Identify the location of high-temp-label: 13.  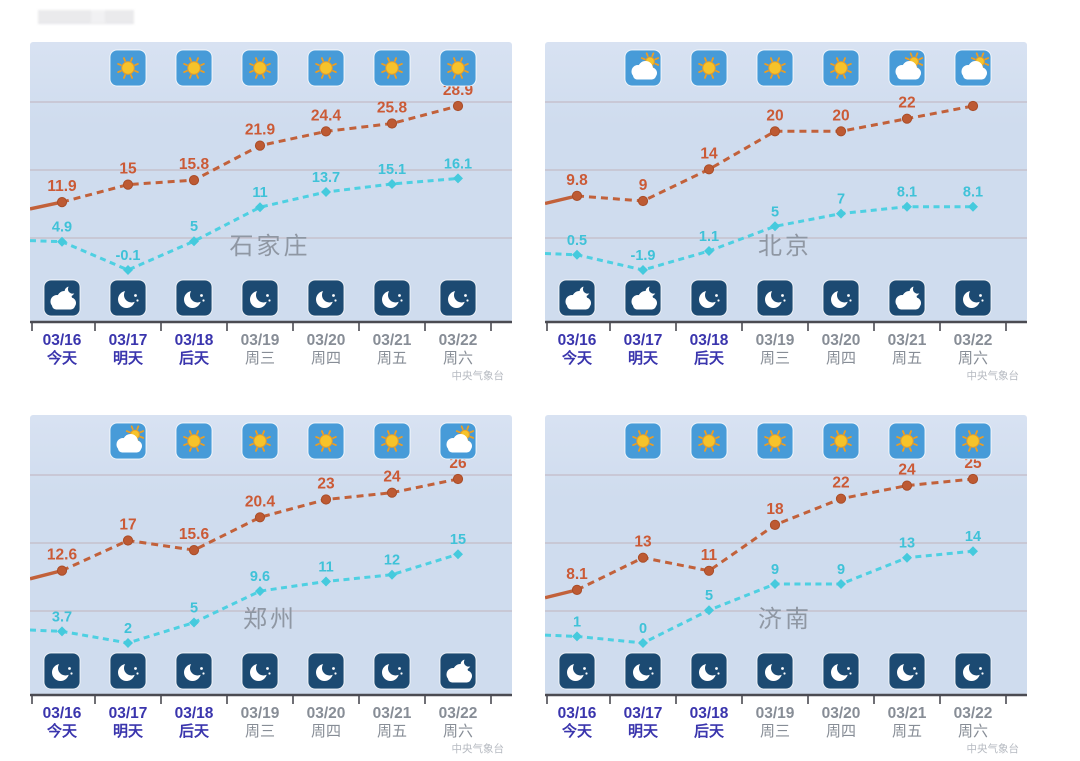
(643, 542).